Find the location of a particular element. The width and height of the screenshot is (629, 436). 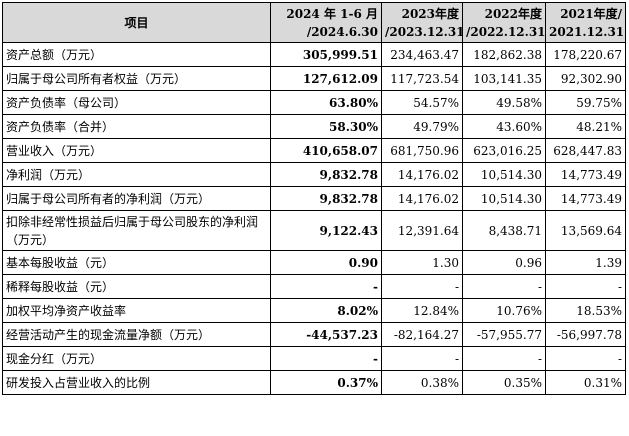

row-value: 49.58% is located at coordinates (504, 102).